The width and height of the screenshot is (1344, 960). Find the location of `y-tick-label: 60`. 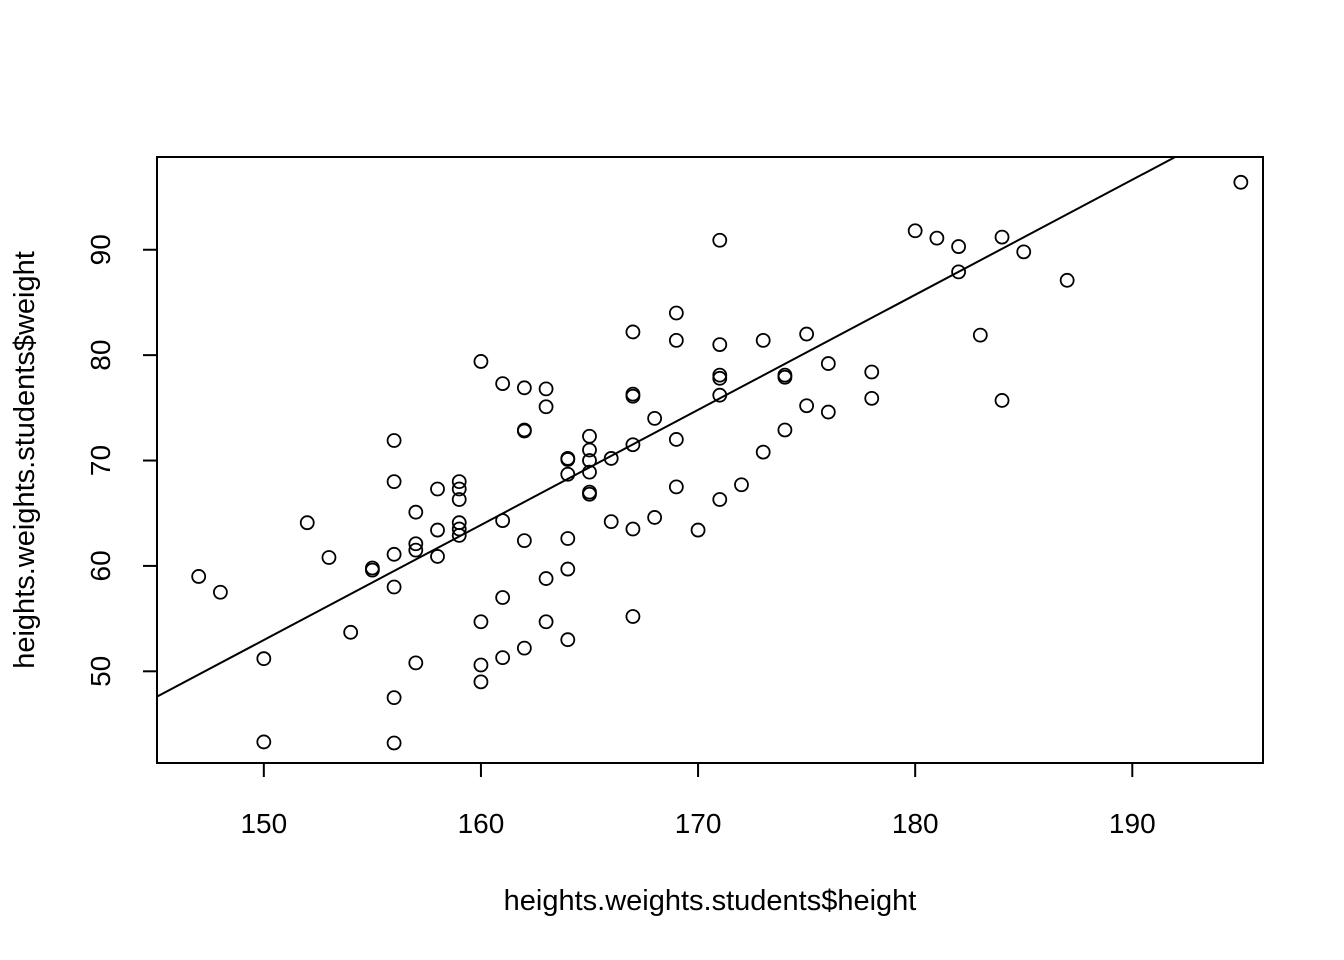

y-tick-label: 60 is located at coordinates (100, 565).